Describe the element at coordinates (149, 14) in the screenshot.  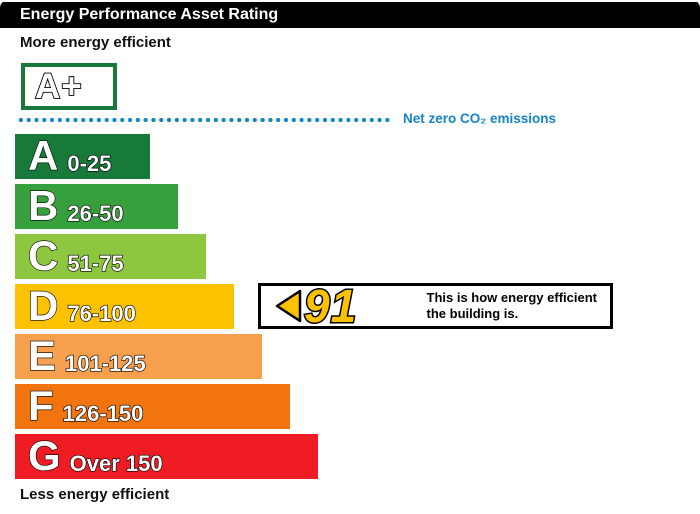
I see `chart-title: Energy Performance Asset Rating` at that location.